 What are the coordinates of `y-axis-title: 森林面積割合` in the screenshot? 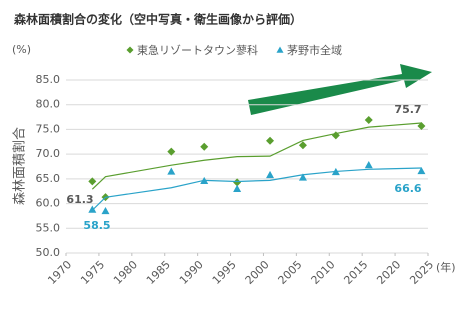 It's located at (20, 166).